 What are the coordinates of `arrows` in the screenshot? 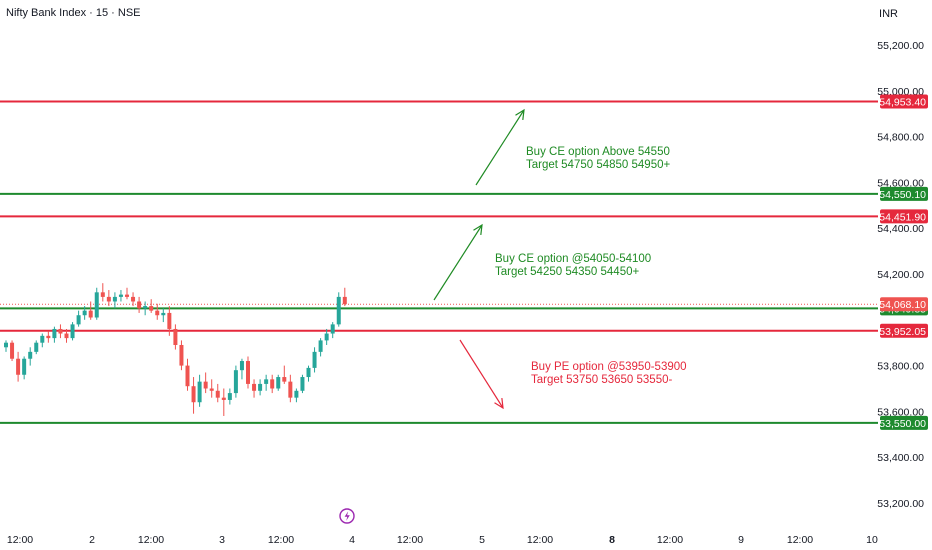 It's located at (479, 259).